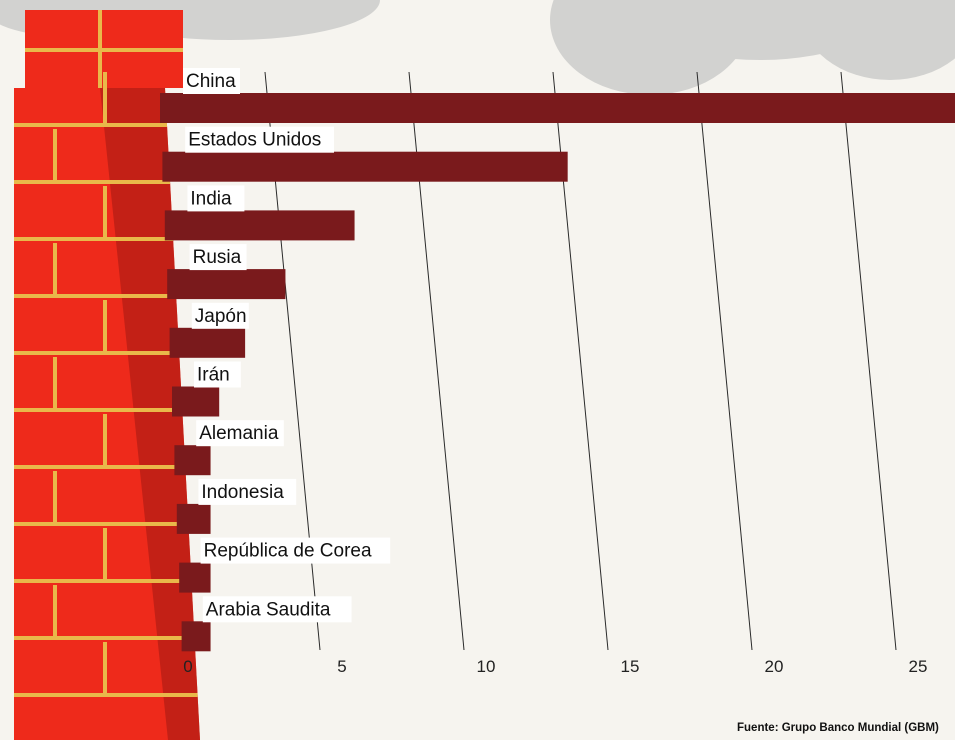 Image resolution: width=955 pixels, height=740 pixels. Describe the element at coordinates (918, 666) in the screenshot. I see `tick-label-25: 25` at that location.